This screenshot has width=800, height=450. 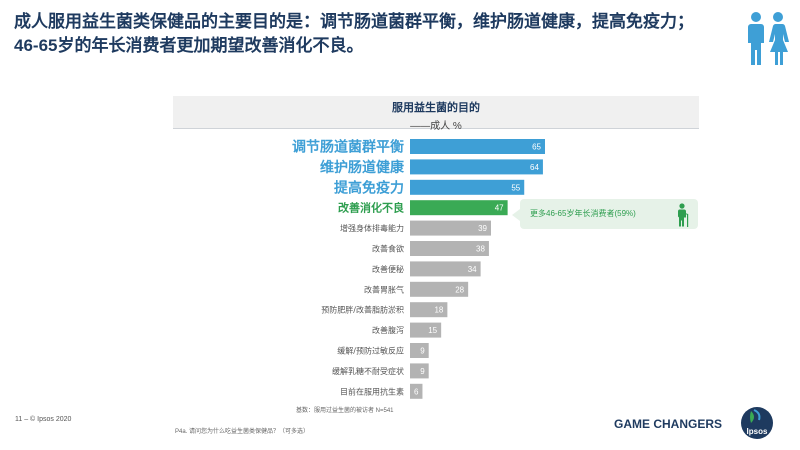 What do you see at coordinates (242, 432) in the screenshot?
I see `question-note: P4a. 请问您为什么吃益生菌类保健品？（可多选）` at bounding box center [242, 432].